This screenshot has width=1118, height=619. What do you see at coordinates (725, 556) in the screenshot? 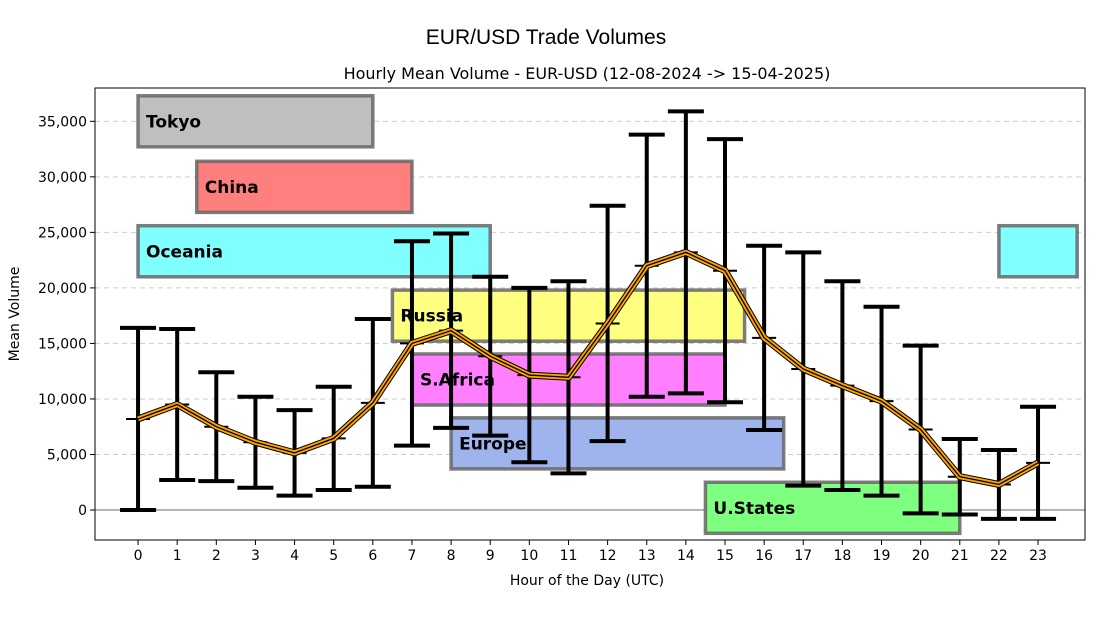
I see `x-tick-label: 15` at bounding box center [725, 556].